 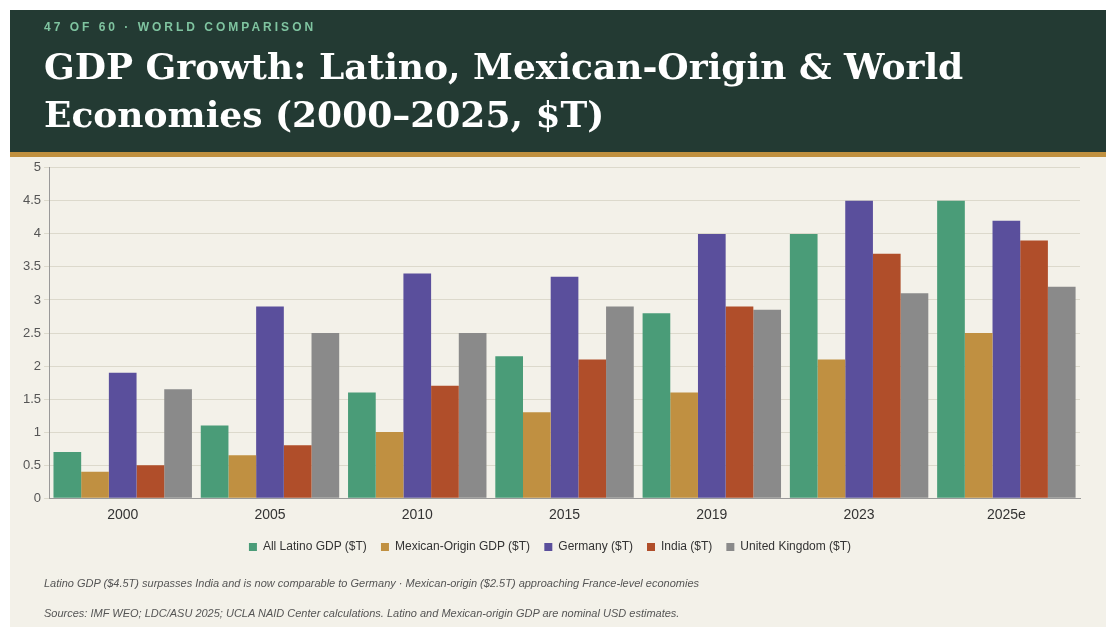 I want to click on chart-title: GDP Growth: Latino, Mexican-Origin & World Economies (2000–2025, $T), so click(x=504, y=90).